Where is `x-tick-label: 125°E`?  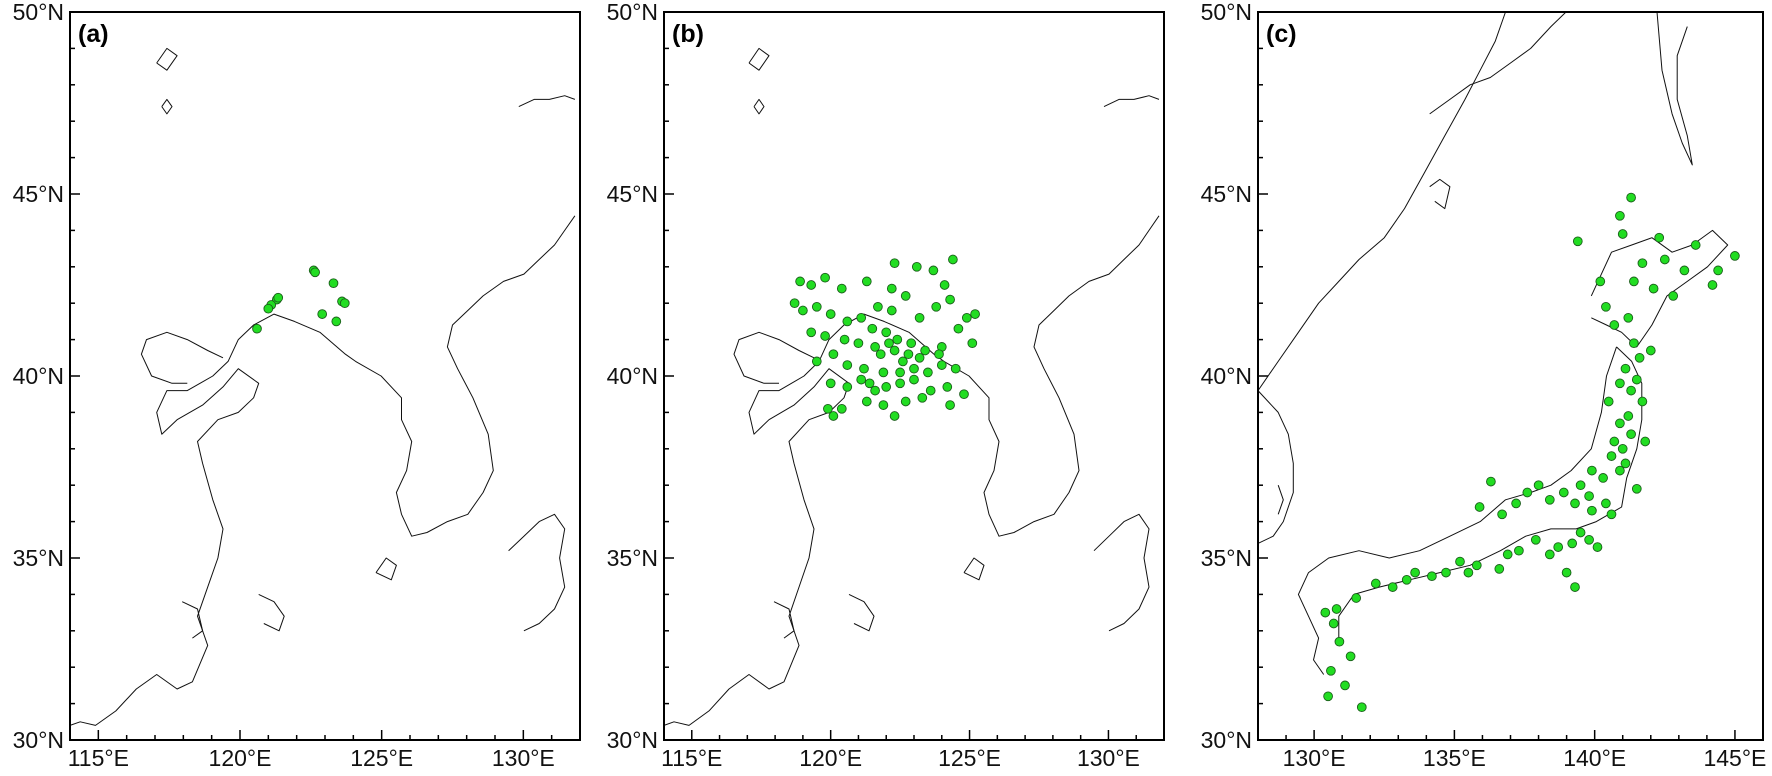
x-tick-label: 125°E is located at coordinates (381, 758).